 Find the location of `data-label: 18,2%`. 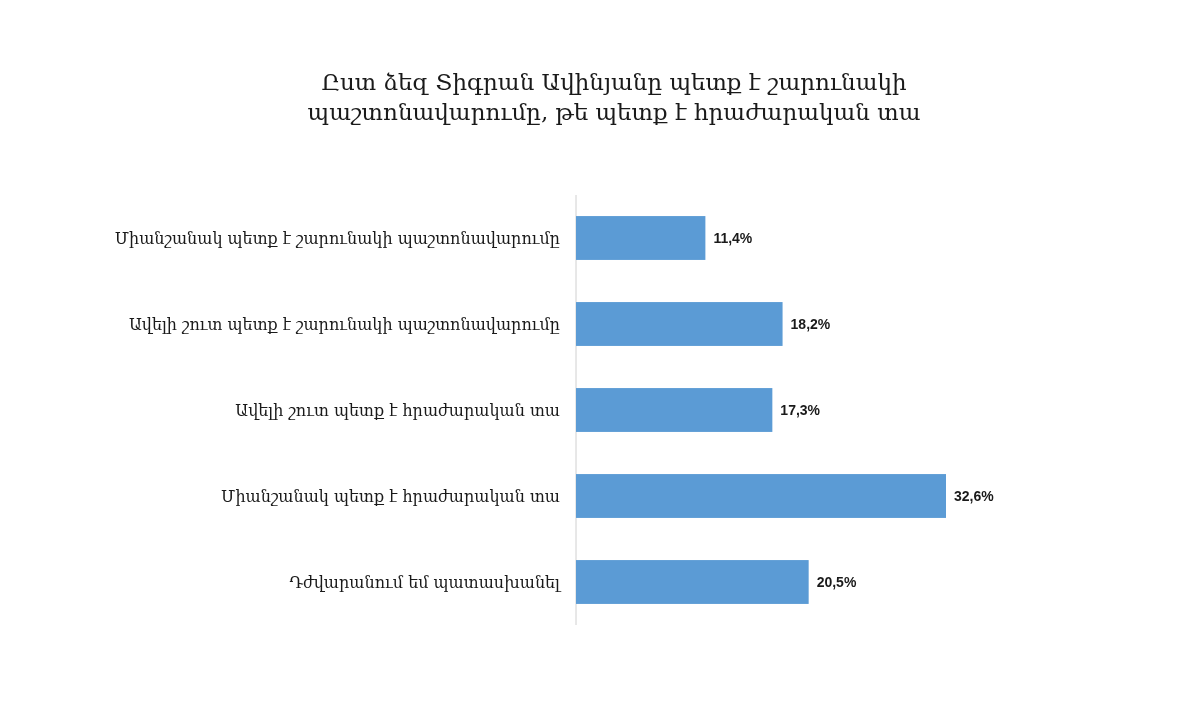

data-label: 18,2% is located at coordinates (810, 323).